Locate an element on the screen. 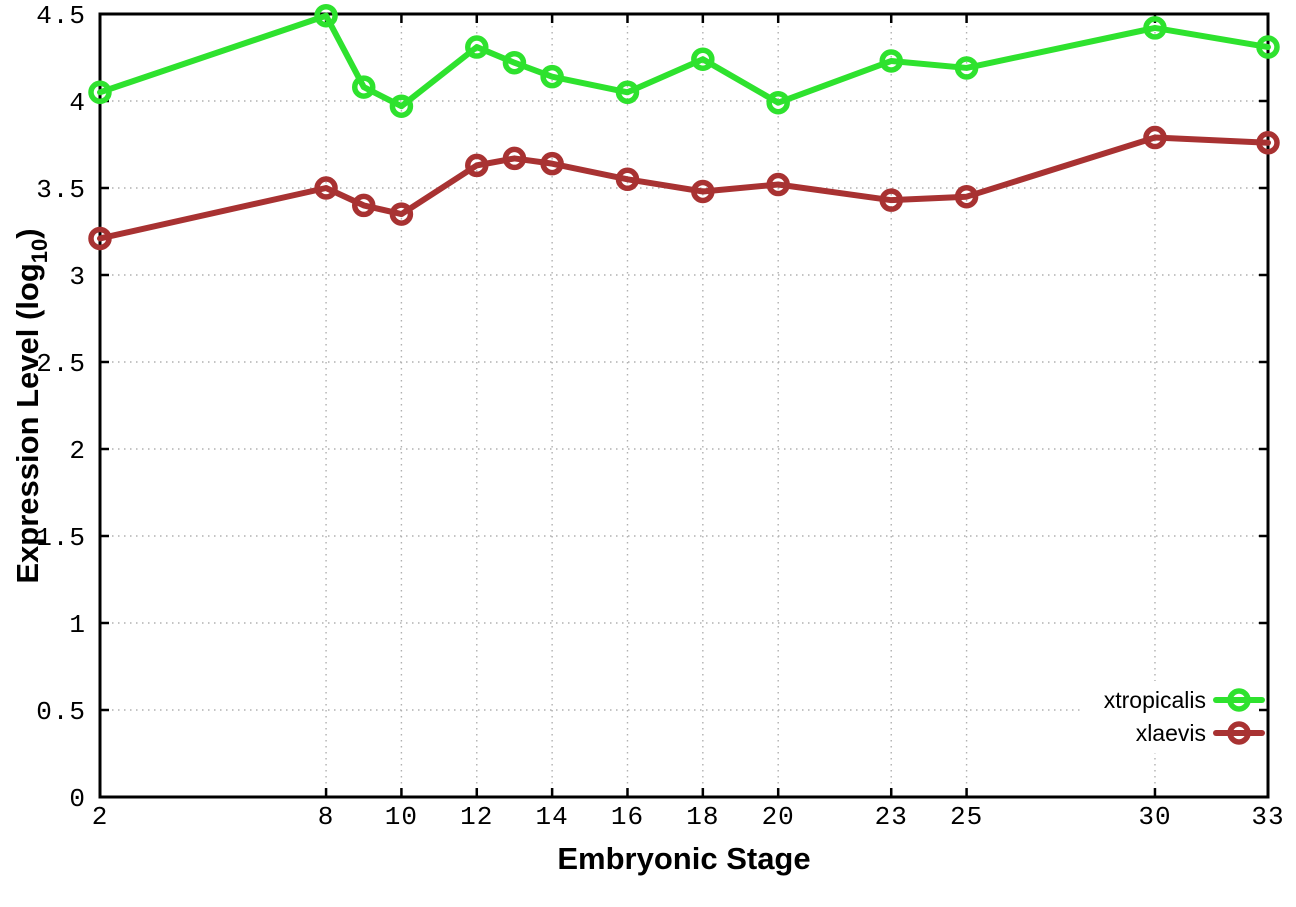 The width and height of the screenshot is (1296, 907). y-tick-label: 4 is located at coordinates (77, 103).